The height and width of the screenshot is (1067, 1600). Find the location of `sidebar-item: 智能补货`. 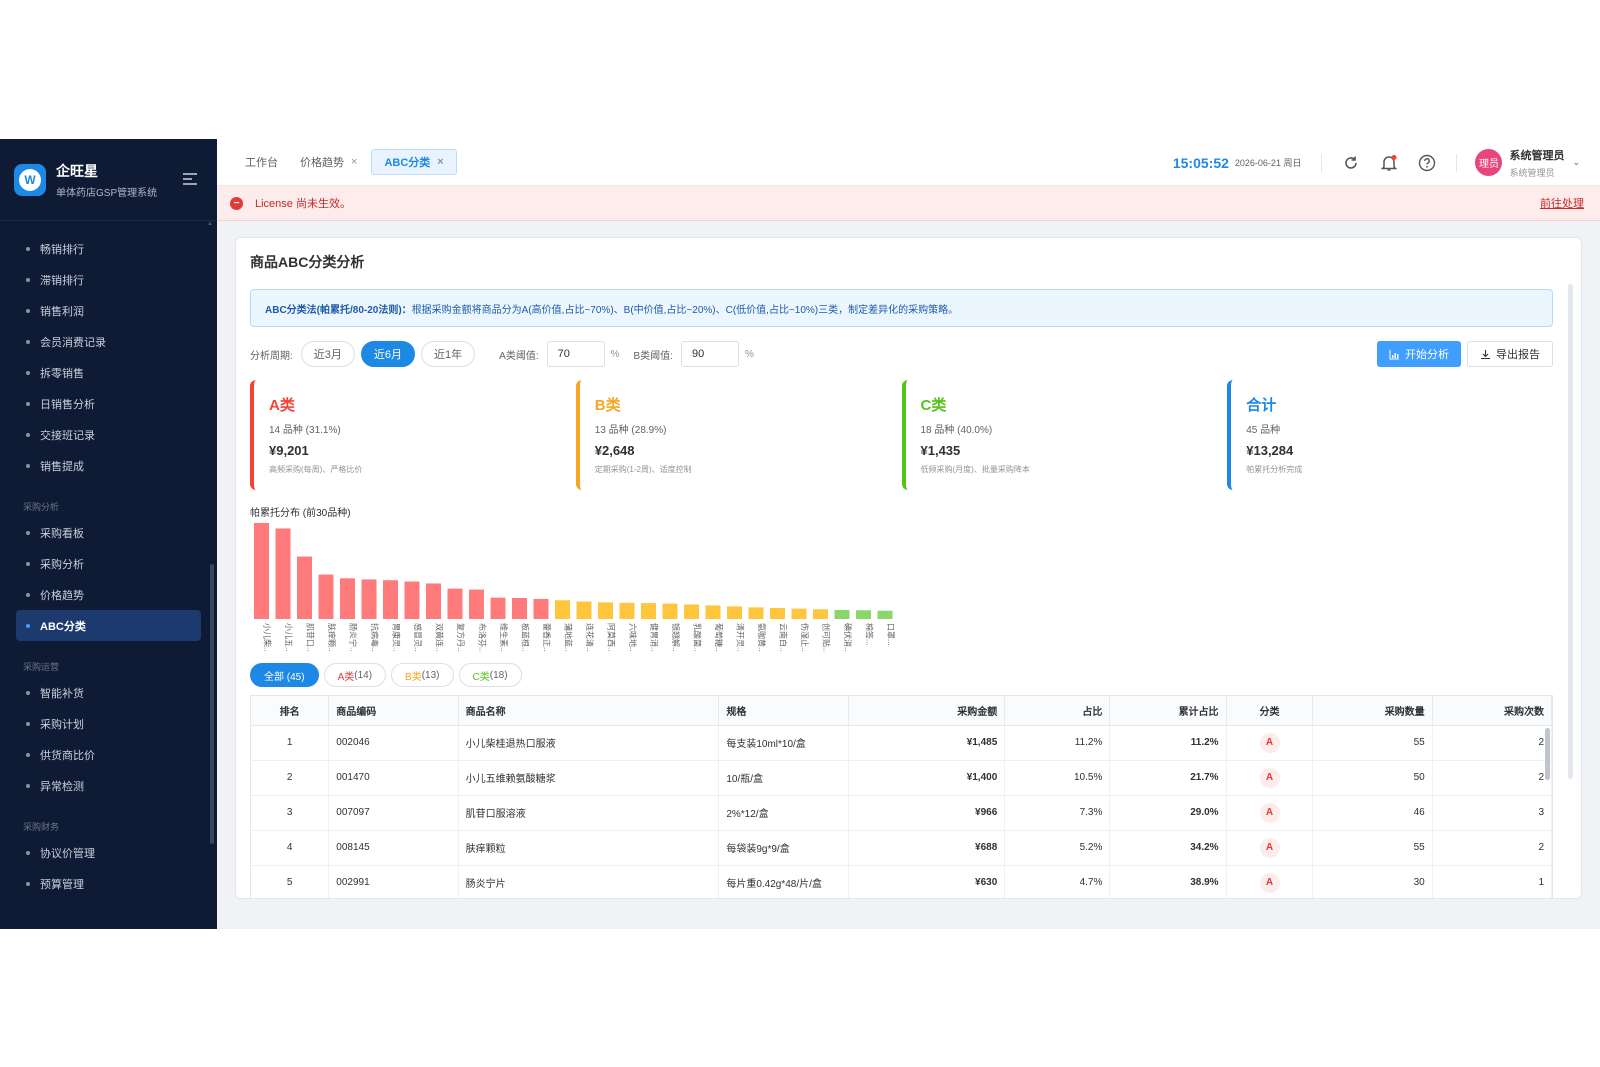

sidebar-item: 智能补货 is located at coordinates (108, 692).